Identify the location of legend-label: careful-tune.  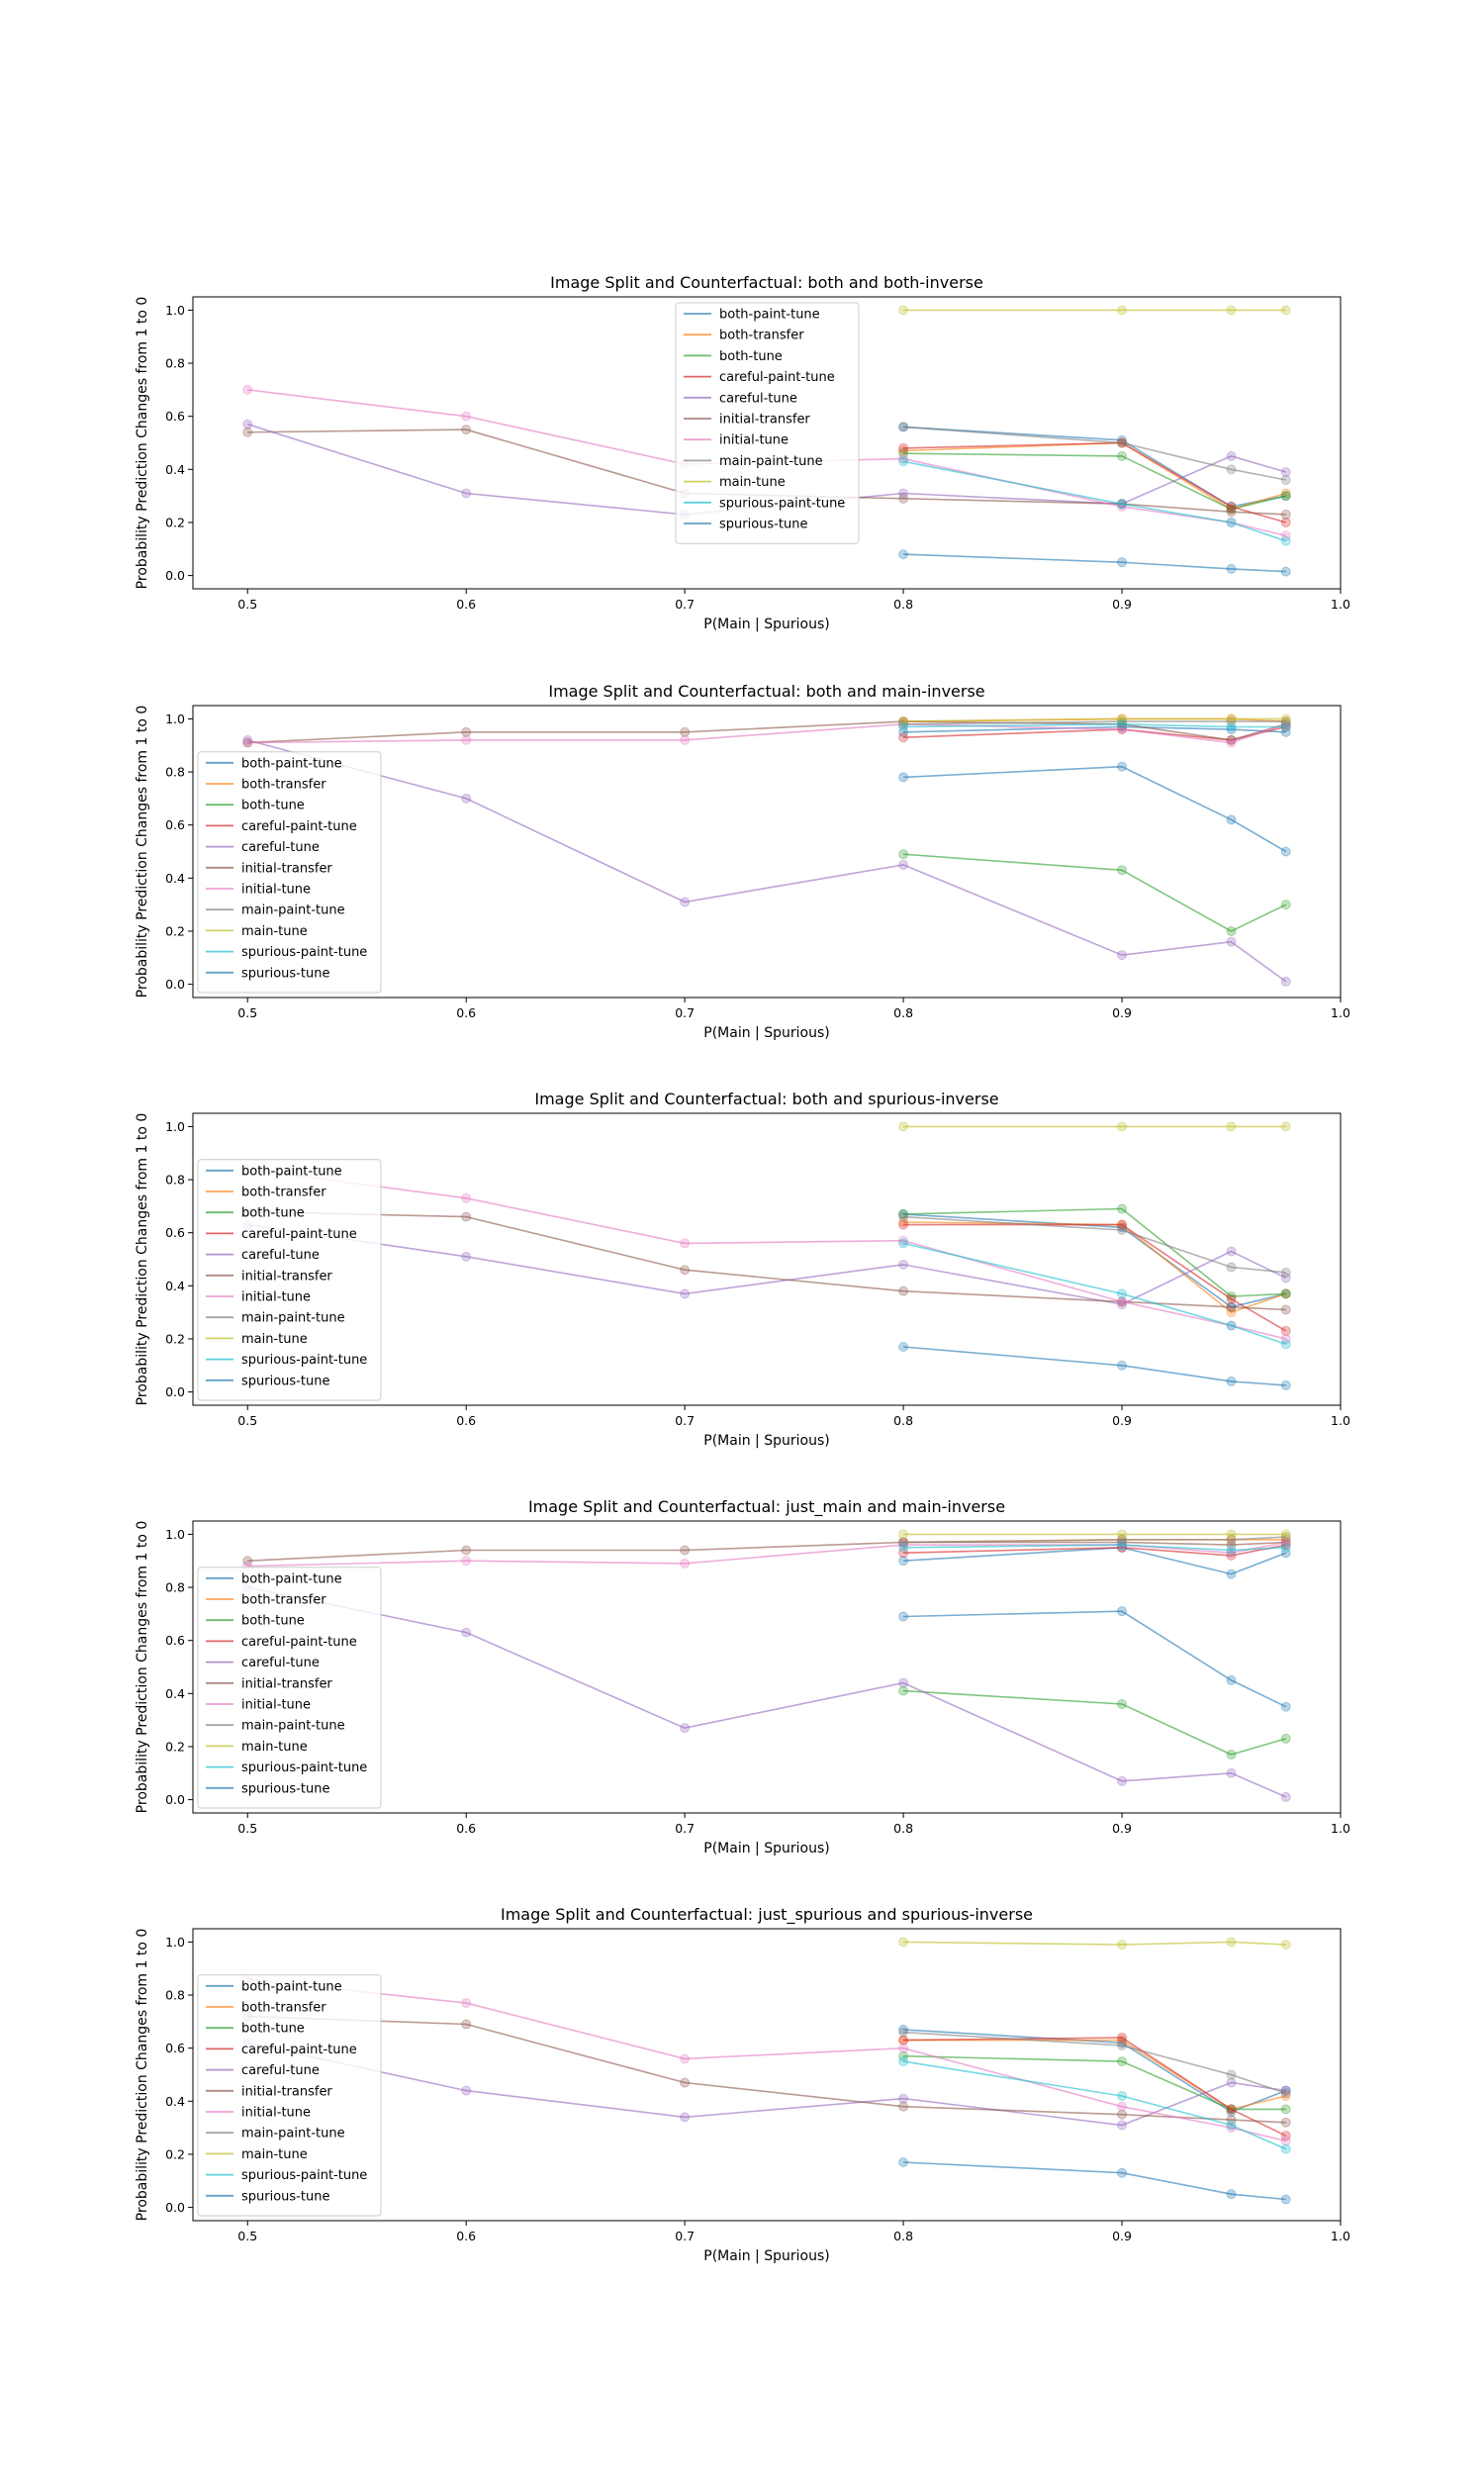
(758, 399).